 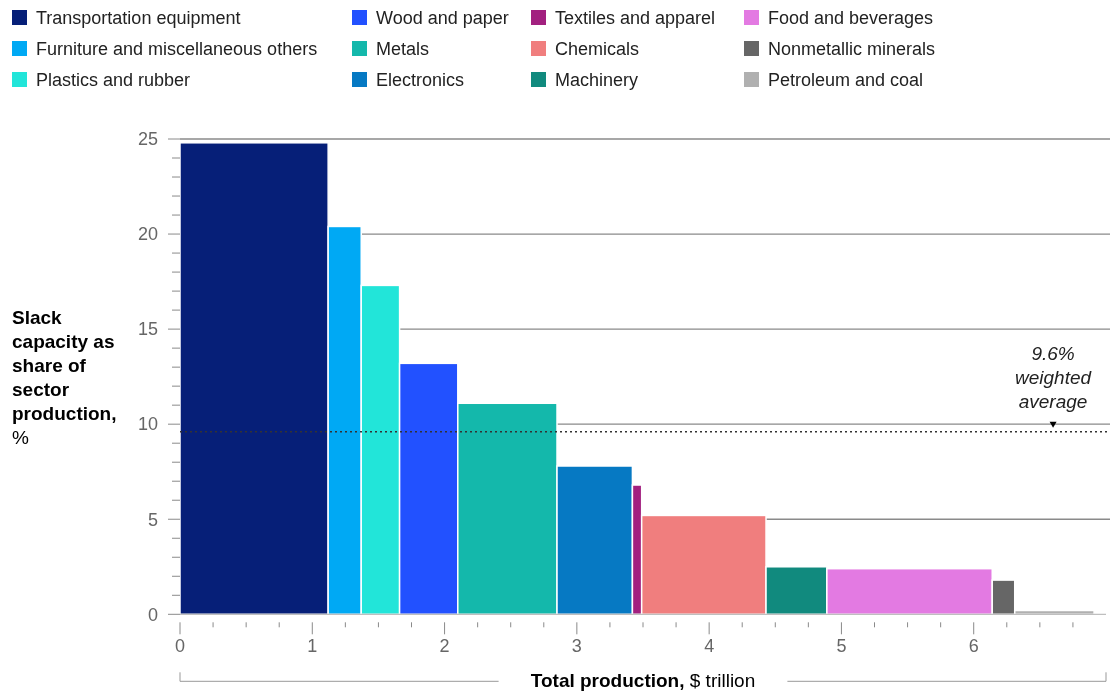 I want to click on x-tick-label: 5, so click(x=841, y=646).